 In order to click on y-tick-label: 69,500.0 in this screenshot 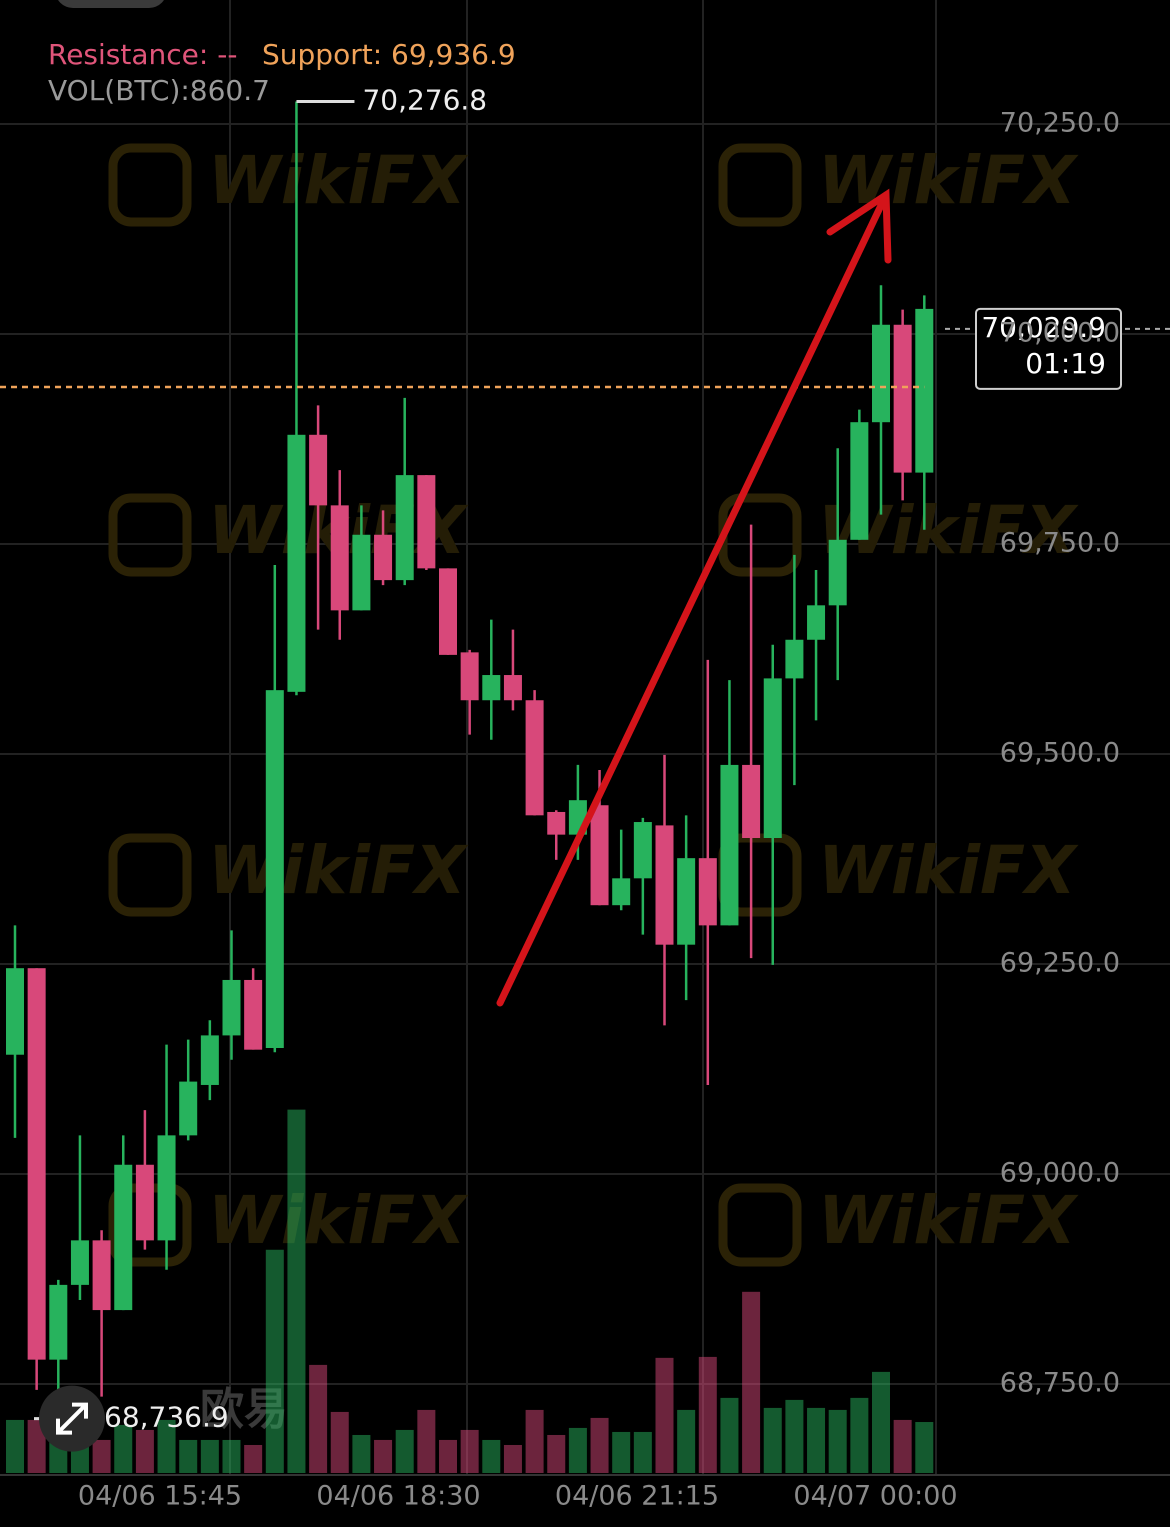, I will do `click(1060, 753)`.